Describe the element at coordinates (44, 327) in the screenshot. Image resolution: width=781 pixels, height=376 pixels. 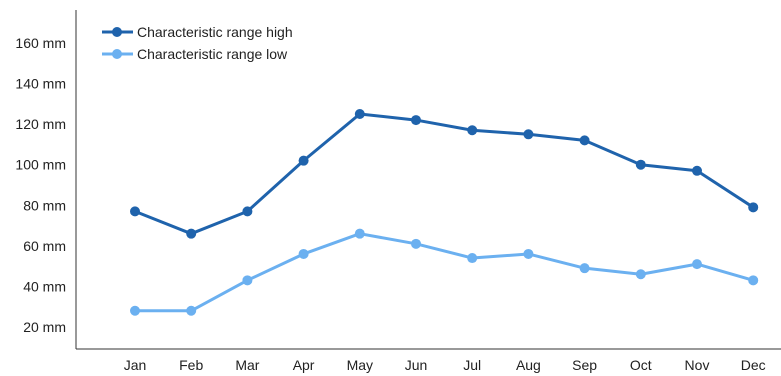
I see `y-tick-label: 20 mm` at that location.